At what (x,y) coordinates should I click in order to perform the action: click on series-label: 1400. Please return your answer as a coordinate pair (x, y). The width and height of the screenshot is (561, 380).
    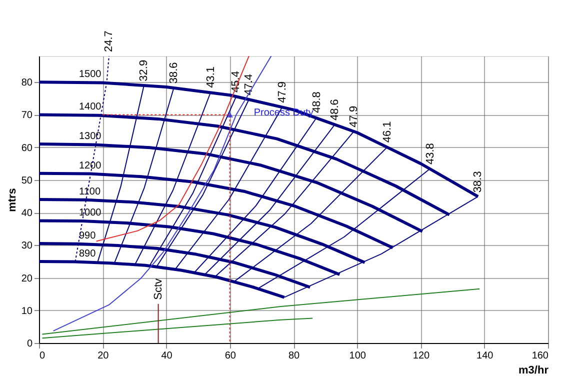
    Looking at the image, I should click on (90, 107).